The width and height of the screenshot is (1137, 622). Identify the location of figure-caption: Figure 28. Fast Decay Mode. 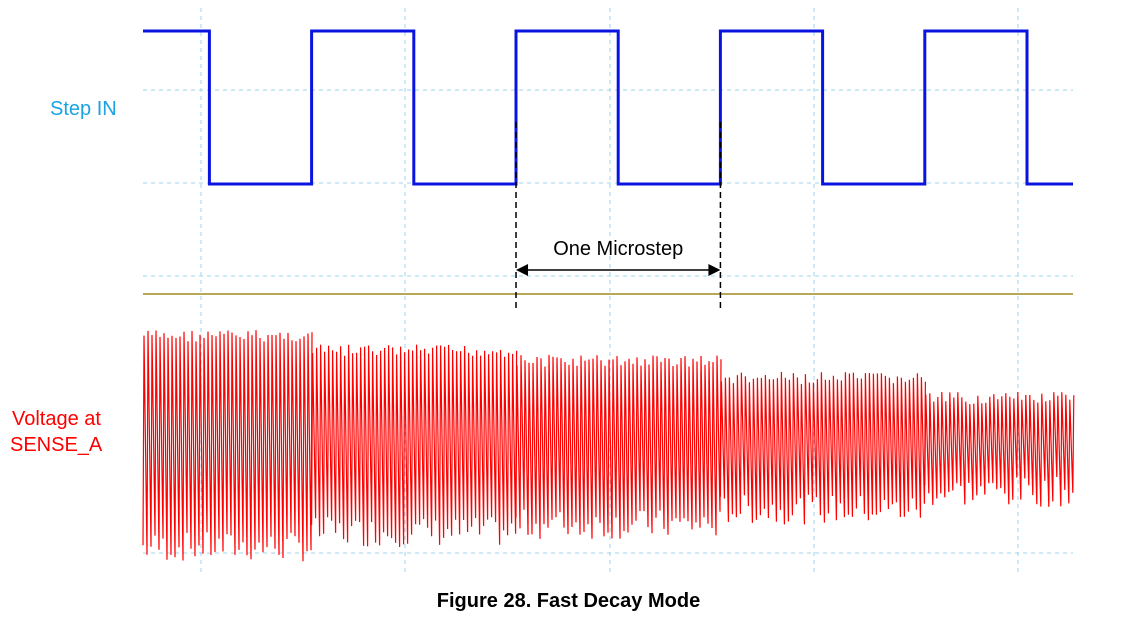
(568, 601).